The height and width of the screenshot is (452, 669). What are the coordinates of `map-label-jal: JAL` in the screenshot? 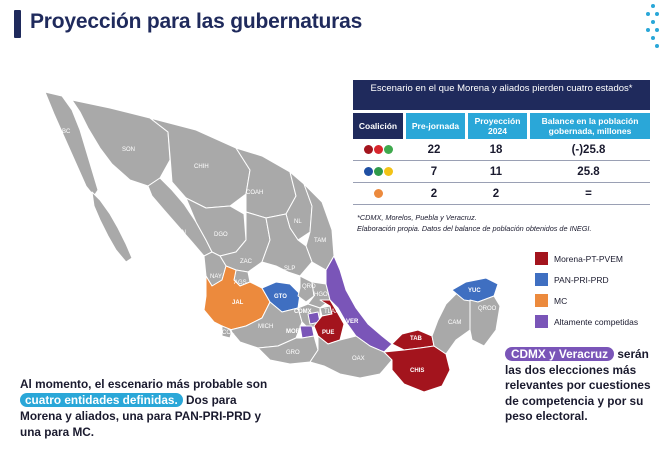 It's located at (238, 303).